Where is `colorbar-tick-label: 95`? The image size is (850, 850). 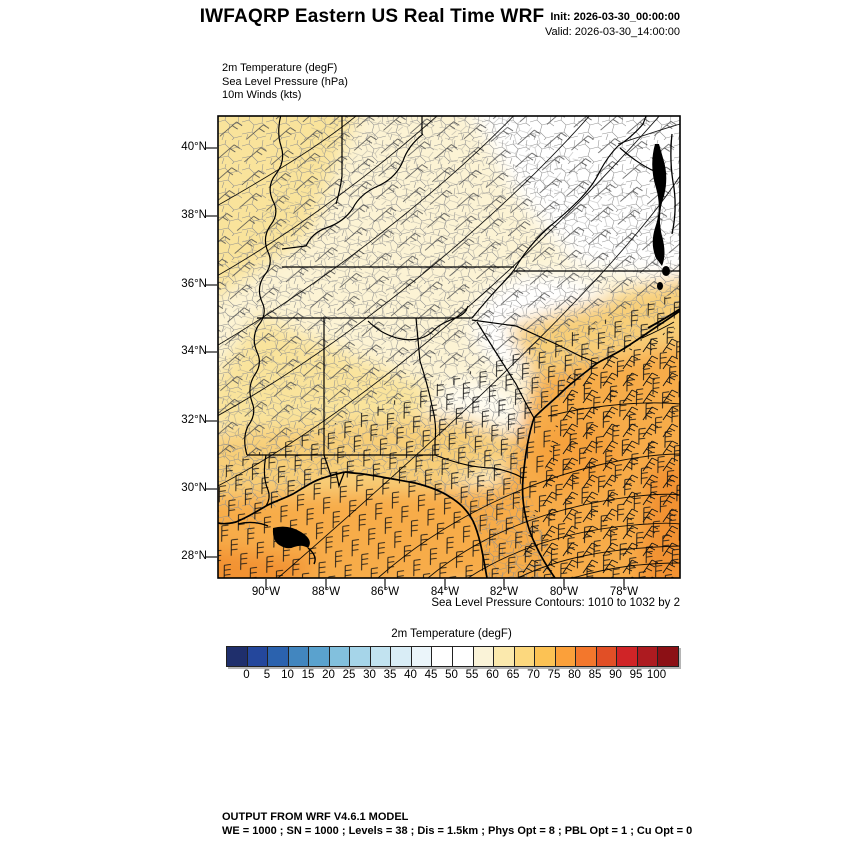 colorbar-tick-label: 95 is located at coordinates (636, 675).